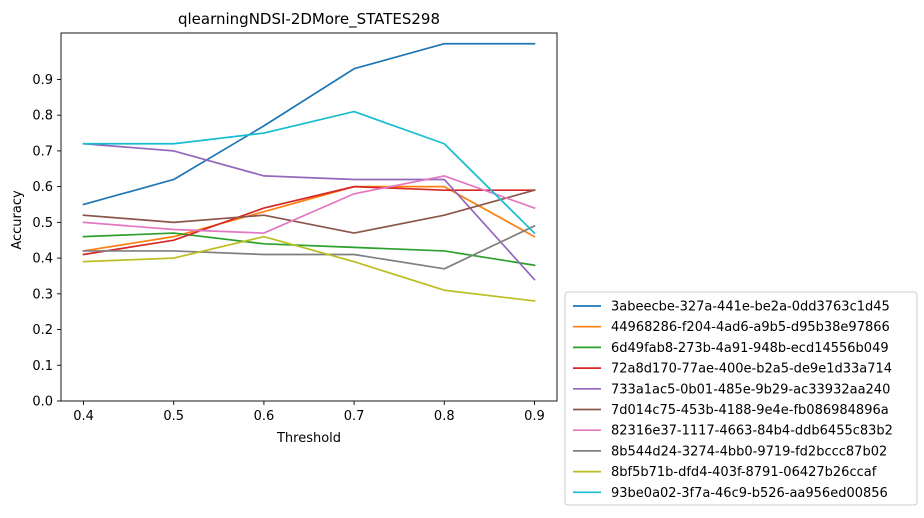 The image size is (924, 518). What do you see at coordinates (750, 348) in the screenshot?
I see `legend-label: 6d49fab8-273b-4a91-948b-ecd14556b049` at bounding box center [750, 348].